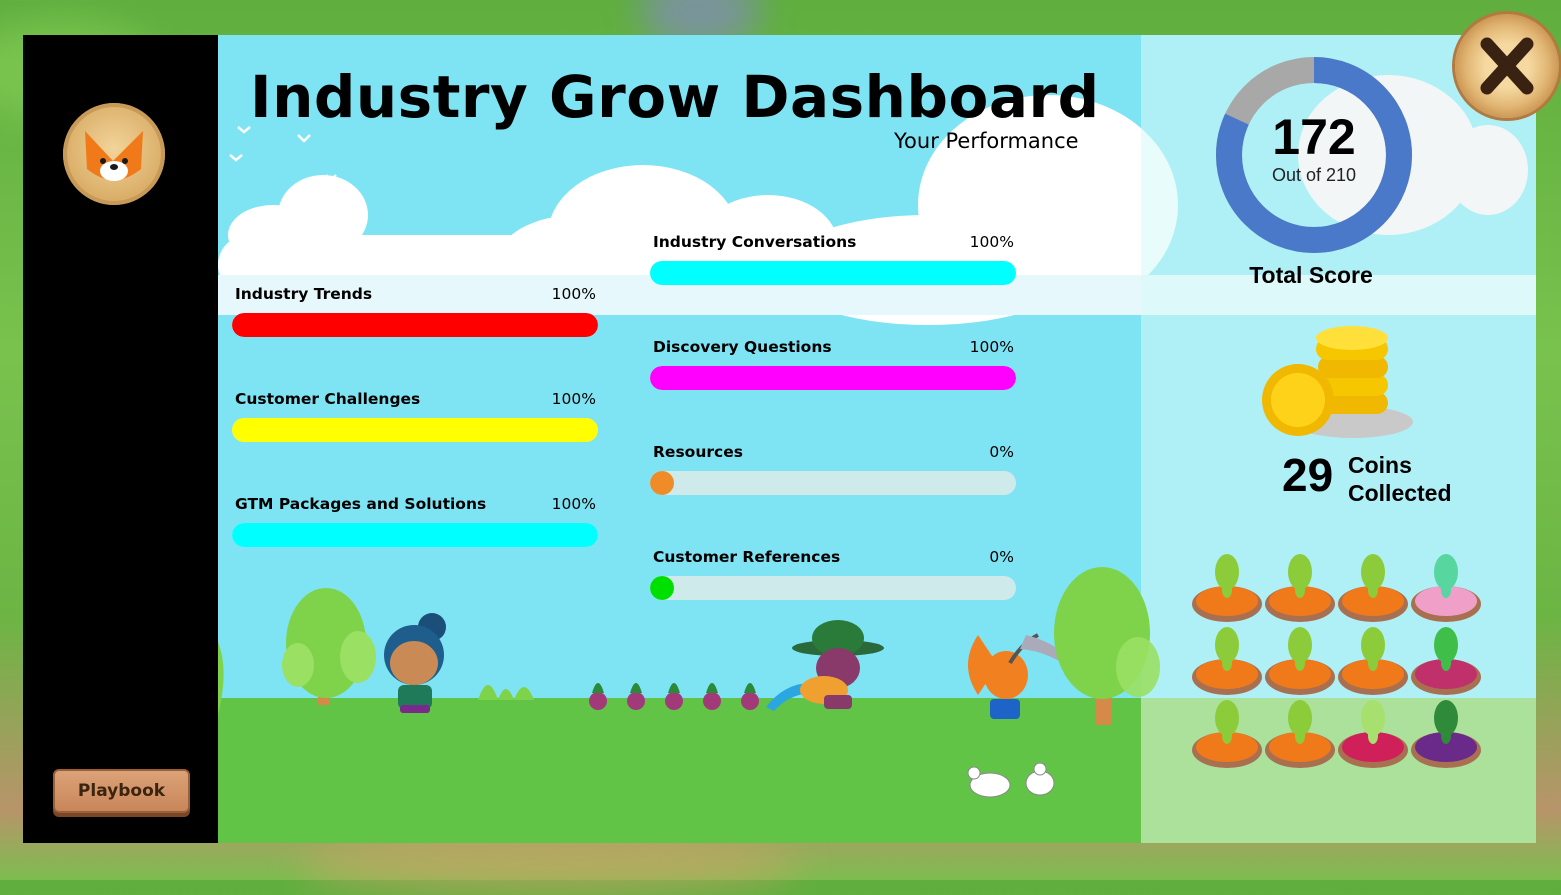 Image resolution: width=1561 pixels, height=895 pixels. What do you see at coordinates (698, 452) in the screenshot?
I see `progress-bar-label: Resources` at bounding box center [698, 452].